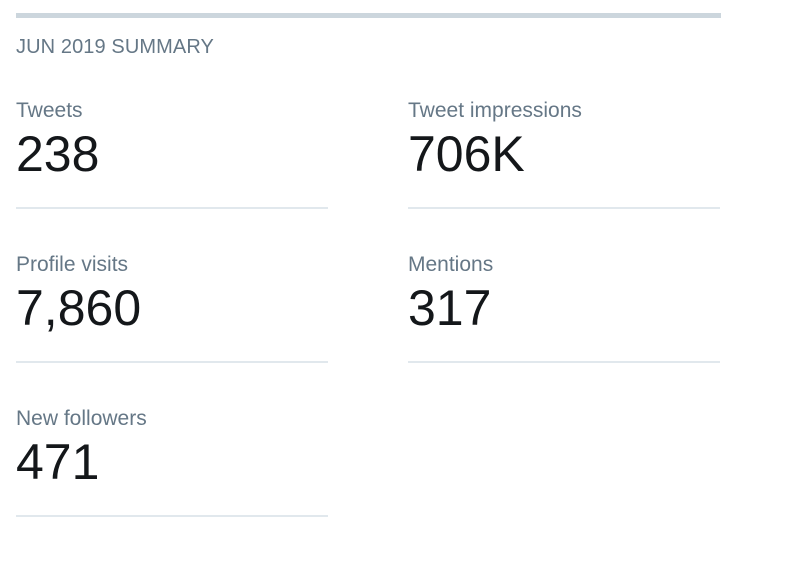 The image size is (800, 561). What do you see at coordinates (564, 313) in the screenshot?
I see `metric-mentions: Mentions 317` at bounding box center [564, 313].